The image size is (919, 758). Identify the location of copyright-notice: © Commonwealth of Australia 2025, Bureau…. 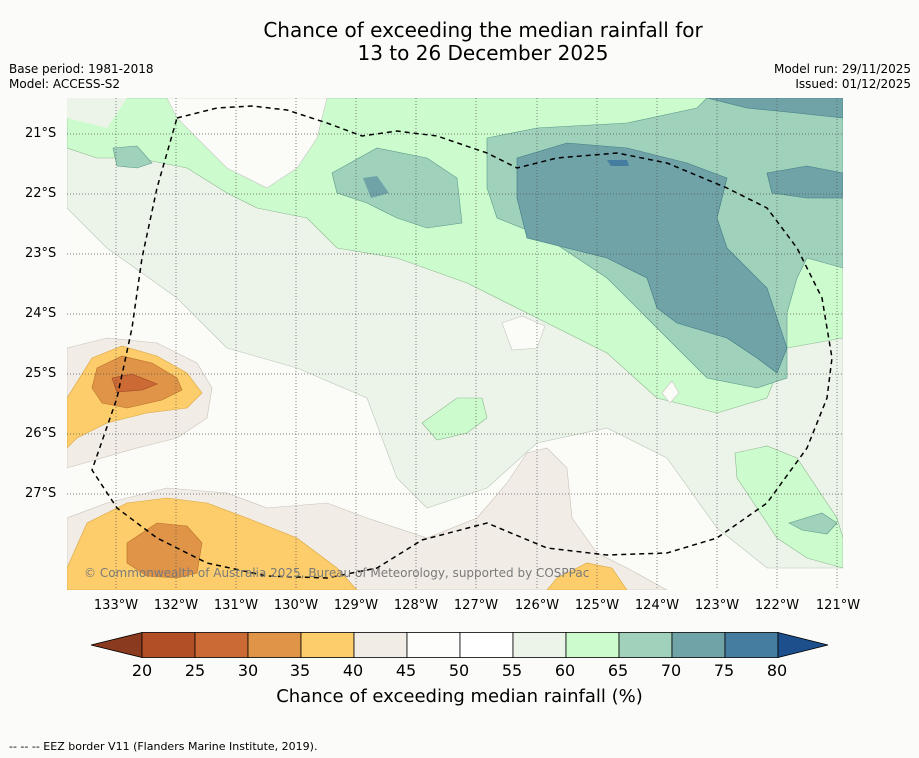
(337, 573).